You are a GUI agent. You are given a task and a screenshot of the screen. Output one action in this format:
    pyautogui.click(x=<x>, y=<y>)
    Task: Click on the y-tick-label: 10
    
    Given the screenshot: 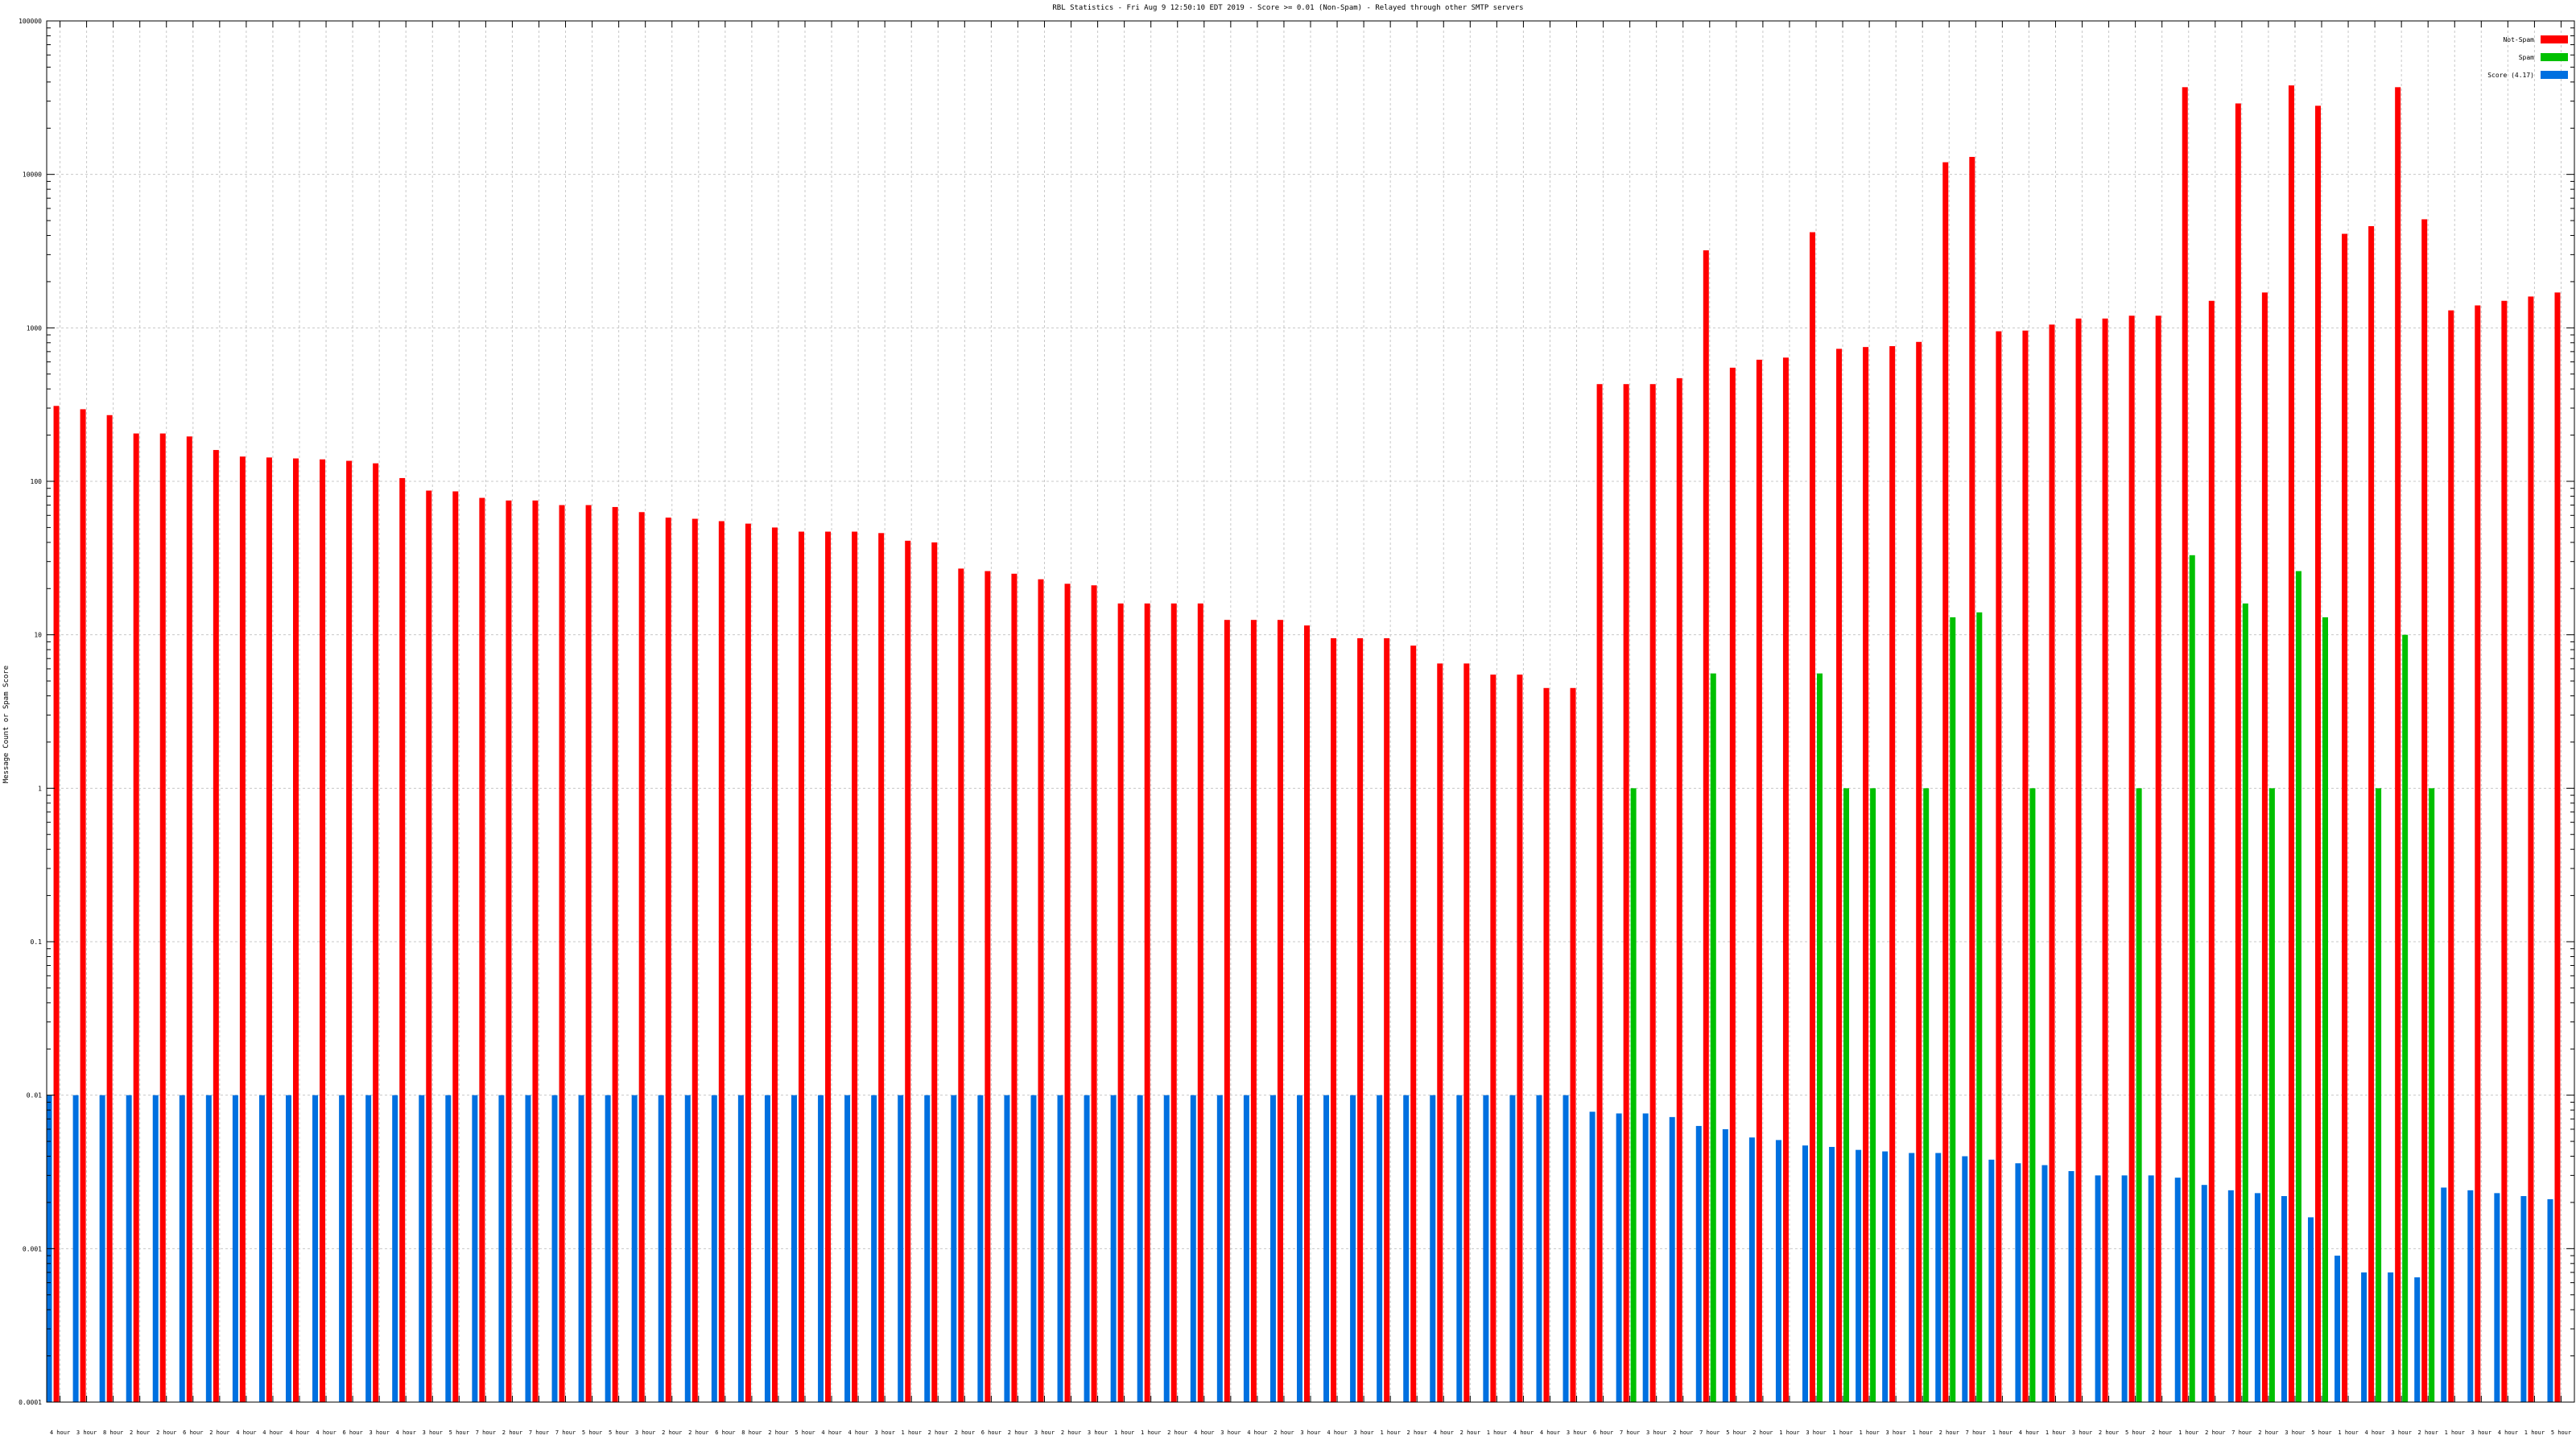 What is the action you would take?
    pyautogui.click(x=38, y=636)
    